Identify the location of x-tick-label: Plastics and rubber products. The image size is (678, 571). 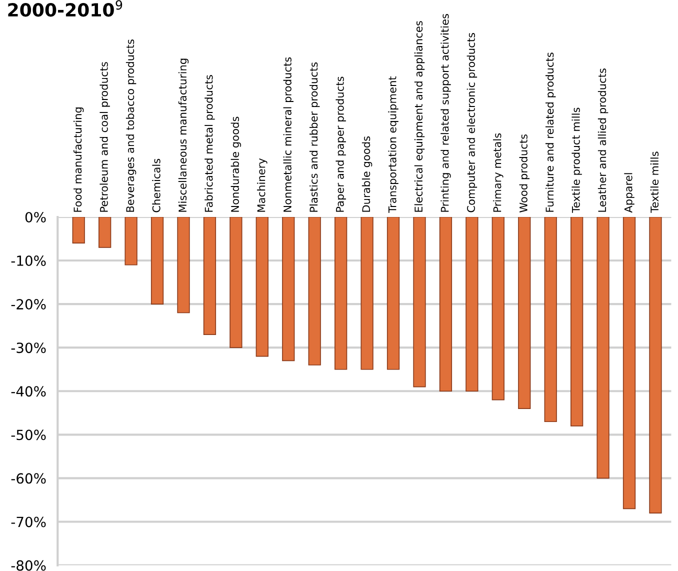
(314, 137).